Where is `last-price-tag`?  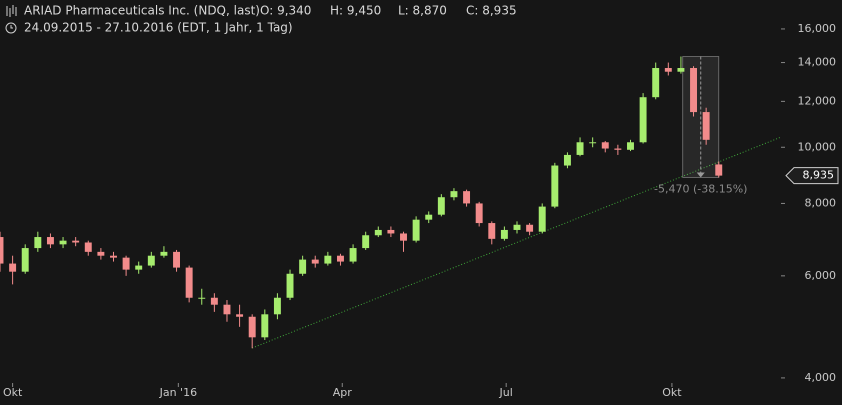
last-price-tag is located at coordinates (812, 176).